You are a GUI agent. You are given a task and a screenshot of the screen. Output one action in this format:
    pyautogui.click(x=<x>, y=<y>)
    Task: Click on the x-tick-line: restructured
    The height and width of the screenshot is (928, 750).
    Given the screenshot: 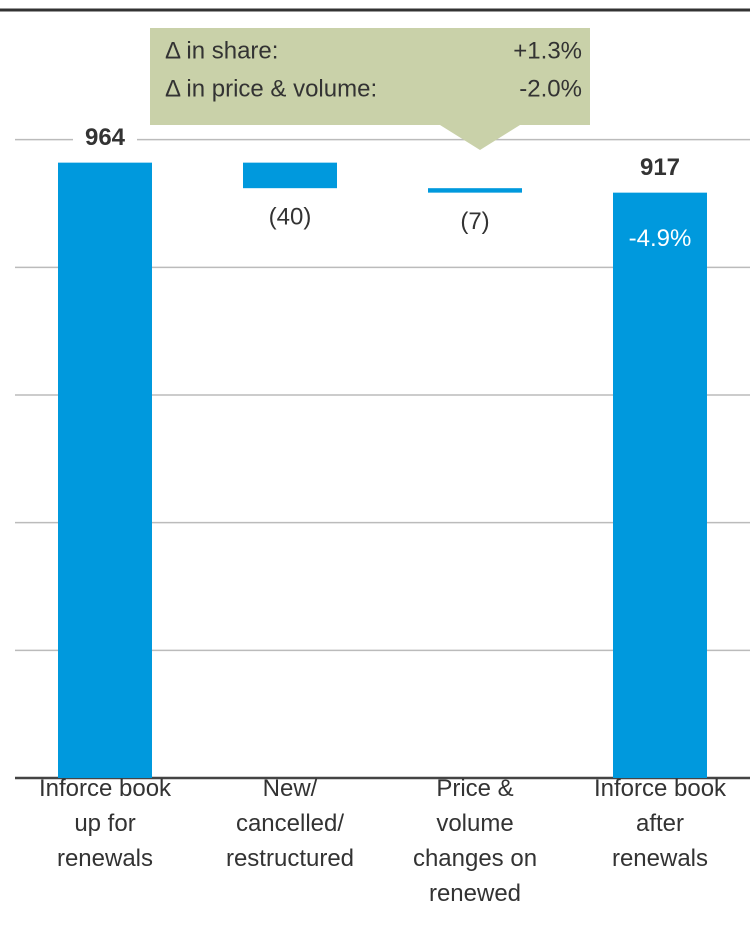 What is the action you would take?
    pyautogui.click(x=290, y=858)
    